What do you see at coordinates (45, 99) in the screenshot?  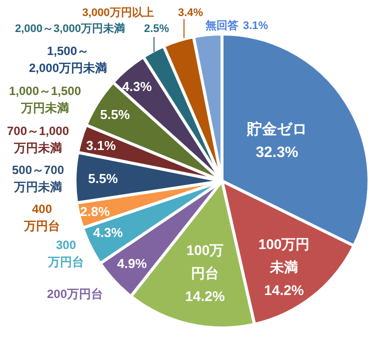 I see `slice-label: 1,000～1,500万円未満` at bounding box center [45, 99].